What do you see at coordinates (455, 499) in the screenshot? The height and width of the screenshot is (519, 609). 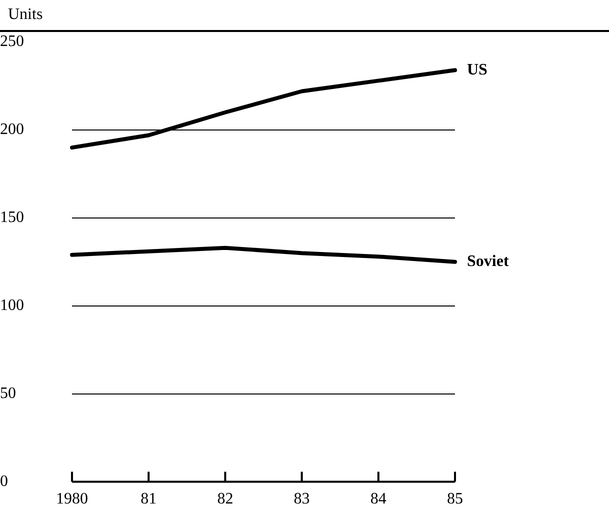 I see `x-tick-label: 85` at bounding box center [455, 499].